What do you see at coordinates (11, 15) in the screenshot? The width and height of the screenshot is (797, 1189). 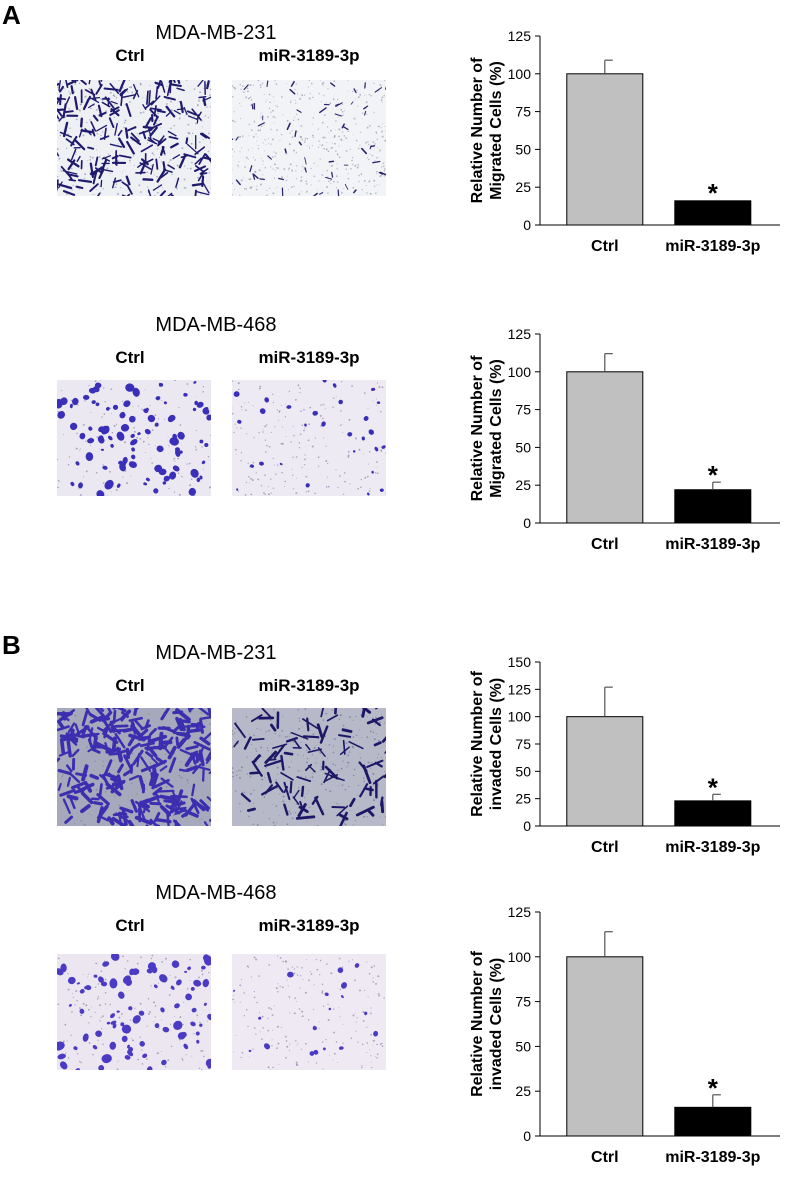 I see `panel-letter-a: A` at bounding box center [11, 15].